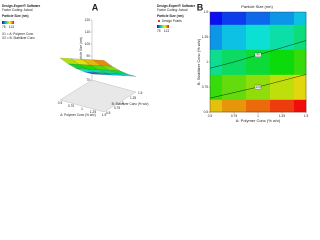  Describe the element at coordinates (257, 6) in the screenshot. I see `chart-title: Particle Size (nm)` at that location.